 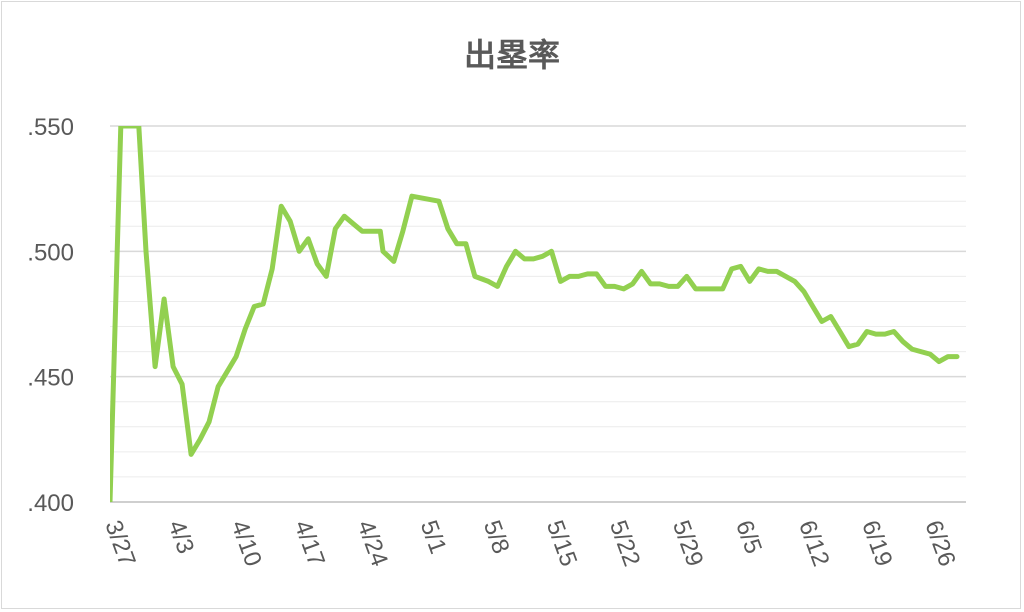 What do you see at coordinates (50, 127) in the screenshot?
I see `y-tick-label: .550` at bounding box center [50, 127].